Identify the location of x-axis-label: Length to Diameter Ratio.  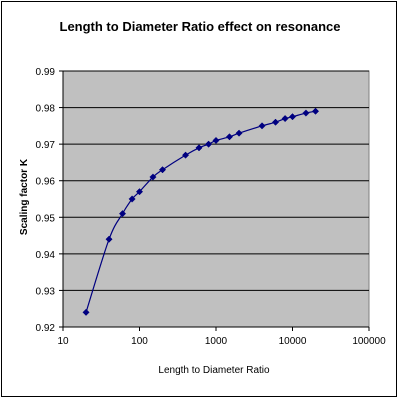
(214, 370).